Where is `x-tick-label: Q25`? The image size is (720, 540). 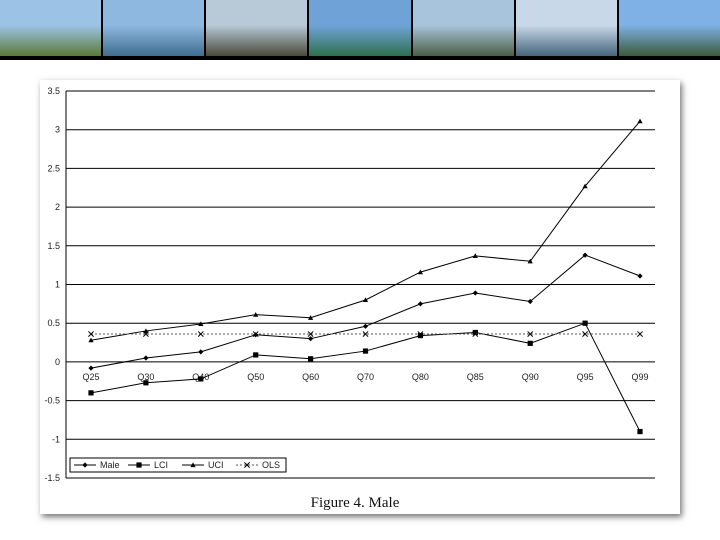 x-tick-label: Q25 is located at coordinates (90, 377).